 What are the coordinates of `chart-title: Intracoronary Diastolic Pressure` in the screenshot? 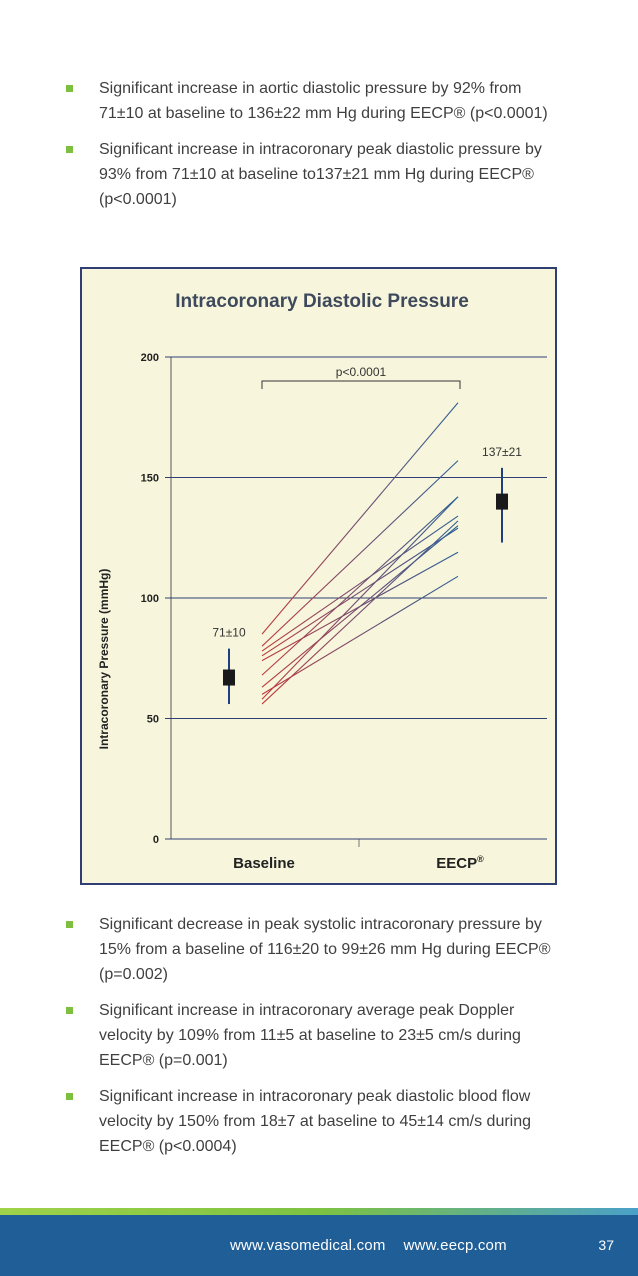 It's located at (322, 301).